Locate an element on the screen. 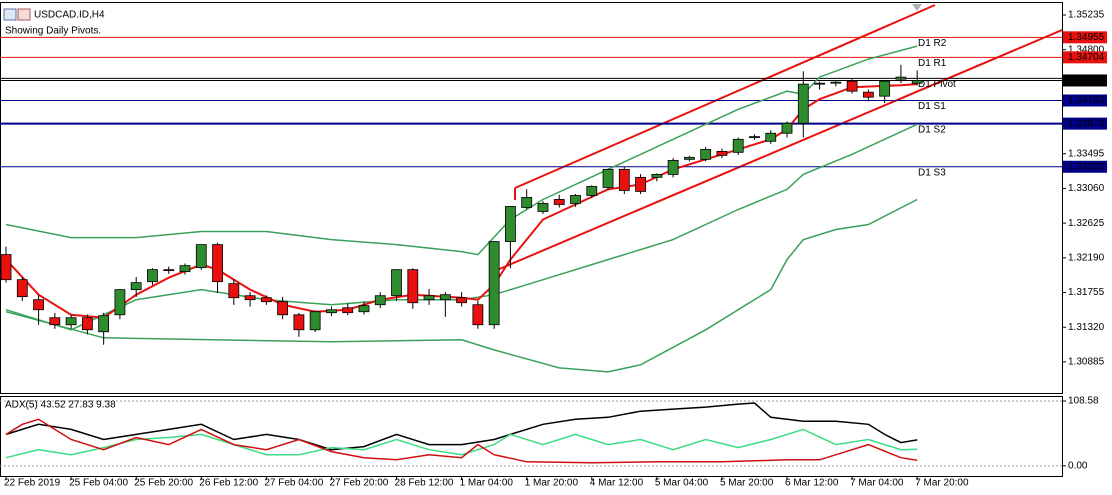 The height and width of the screenshot is (495, 1112). pivot-label: D1 S2 is located at coordinates (932, 129).